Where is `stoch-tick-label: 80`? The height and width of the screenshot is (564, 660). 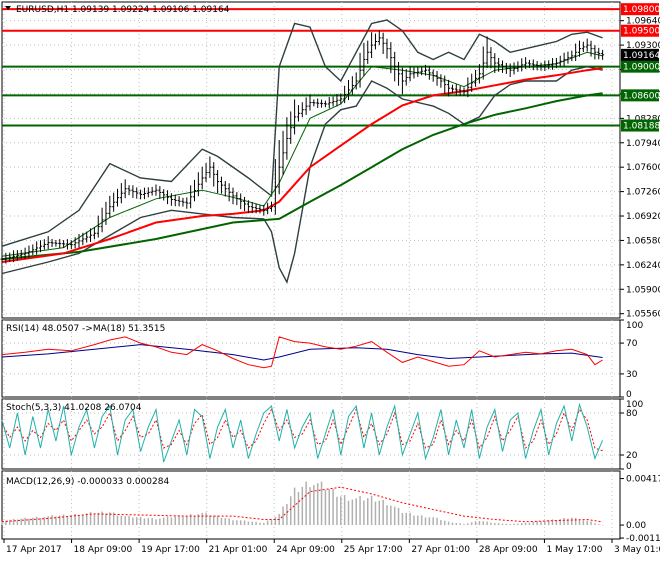
stoch-tick-label: 80 is located at coordinates (632, 414).